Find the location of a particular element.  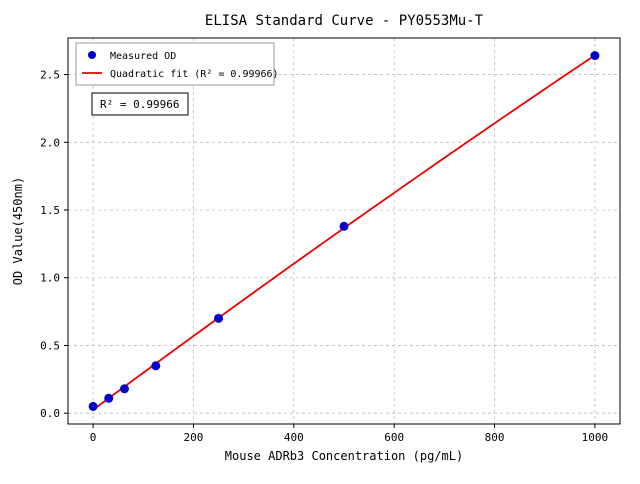

legend-label-quadratic-fit: Quadratic fit (R² = 0.99966) is located at coordinates (194, 74).